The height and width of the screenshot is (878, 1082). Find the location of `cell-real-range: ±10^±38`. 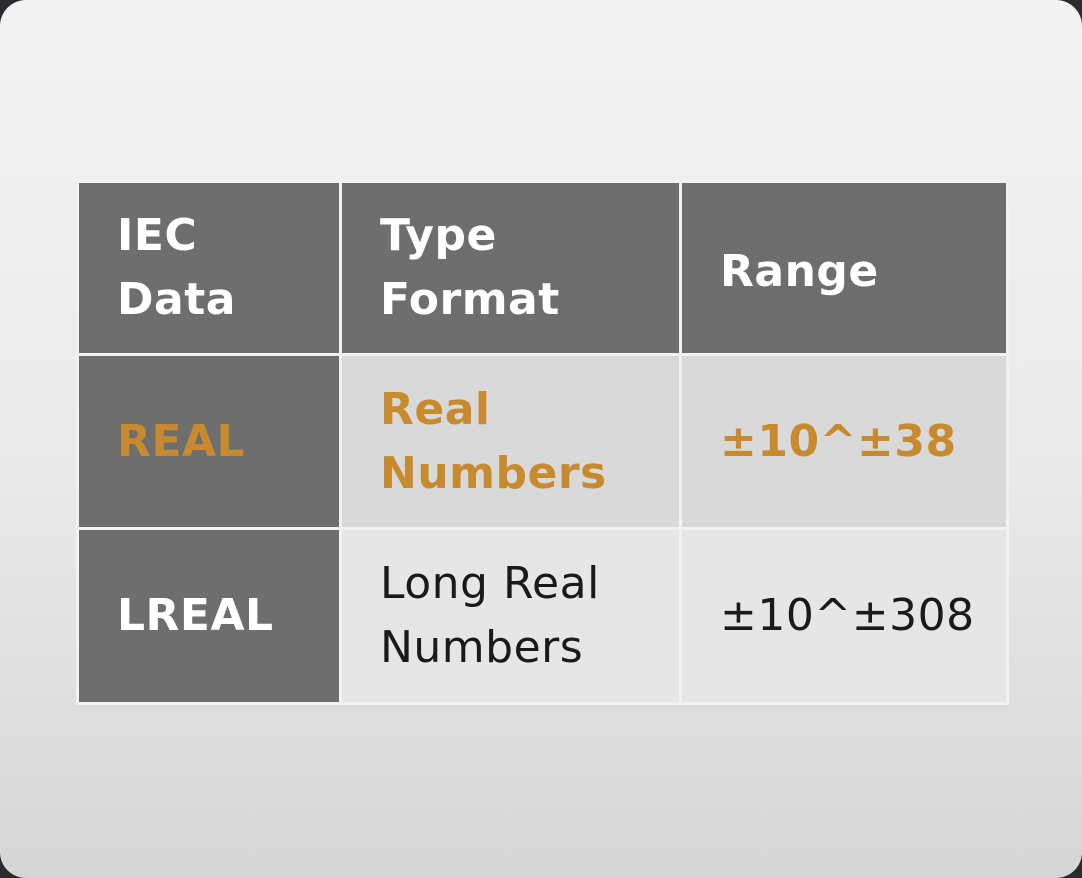

cell-real-range: ±10^±38 is located at coordinates (844, 441).